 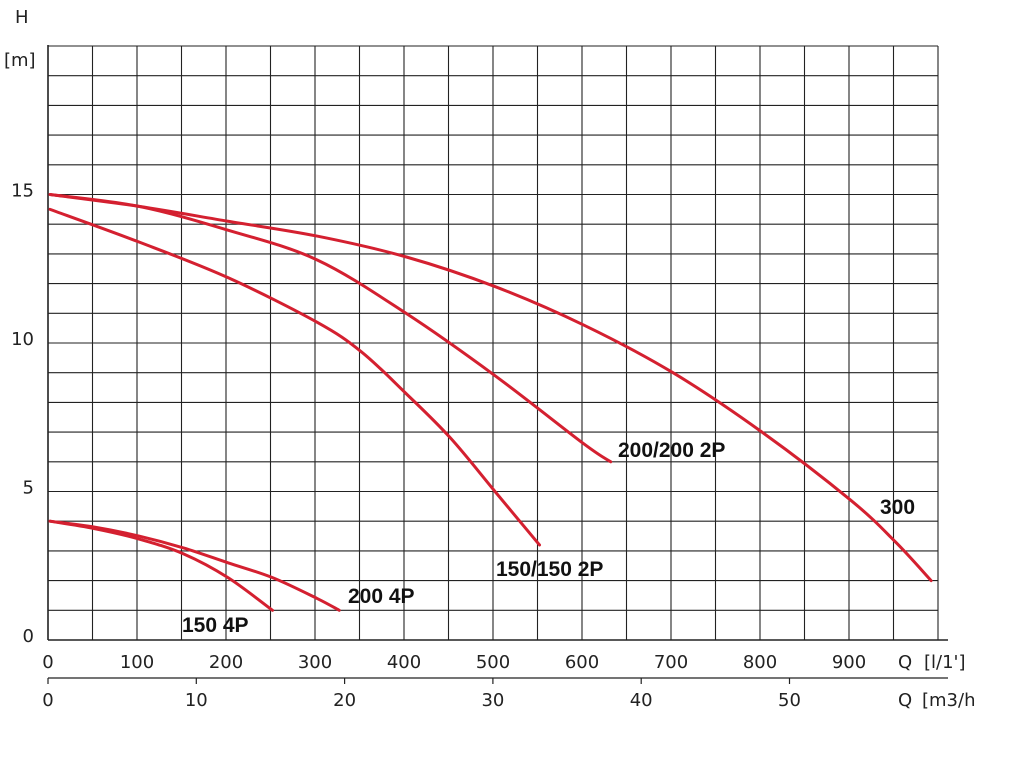 What do you see at coordinates (945, 662) in the screenshot?
I see `x-axis-unit: [l/1']` at bounding box center [945, 662].